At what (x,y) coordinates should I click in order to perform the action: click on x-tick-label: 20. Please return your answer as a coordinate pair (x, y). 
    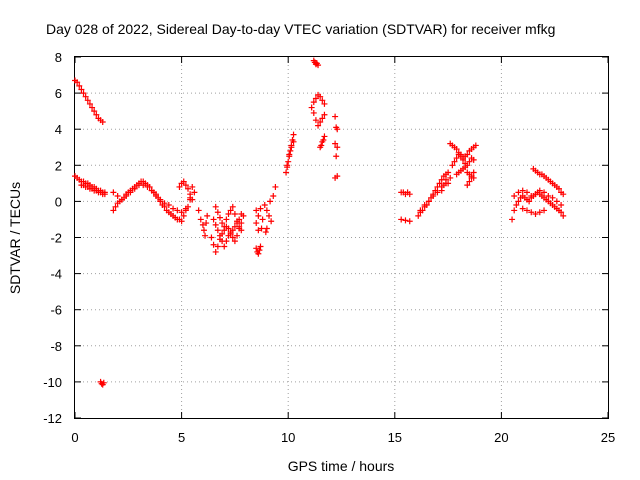
    Looking at the image, I should click on (501, 437).